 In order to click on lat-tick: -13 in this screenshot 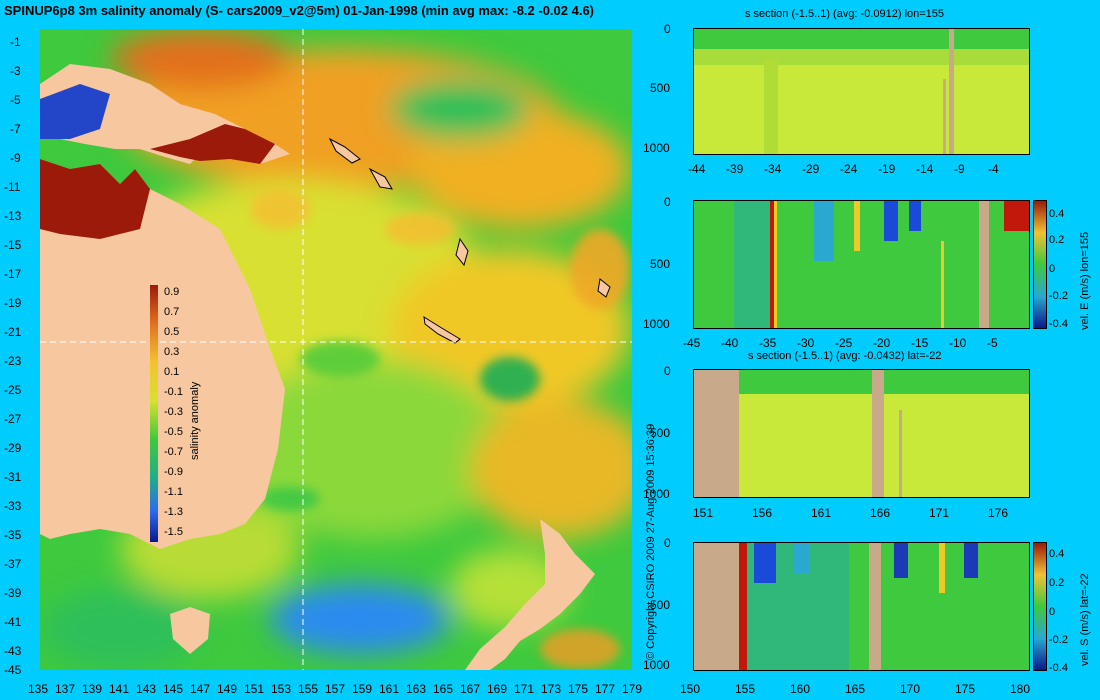, I will do `click(13, 216)`.